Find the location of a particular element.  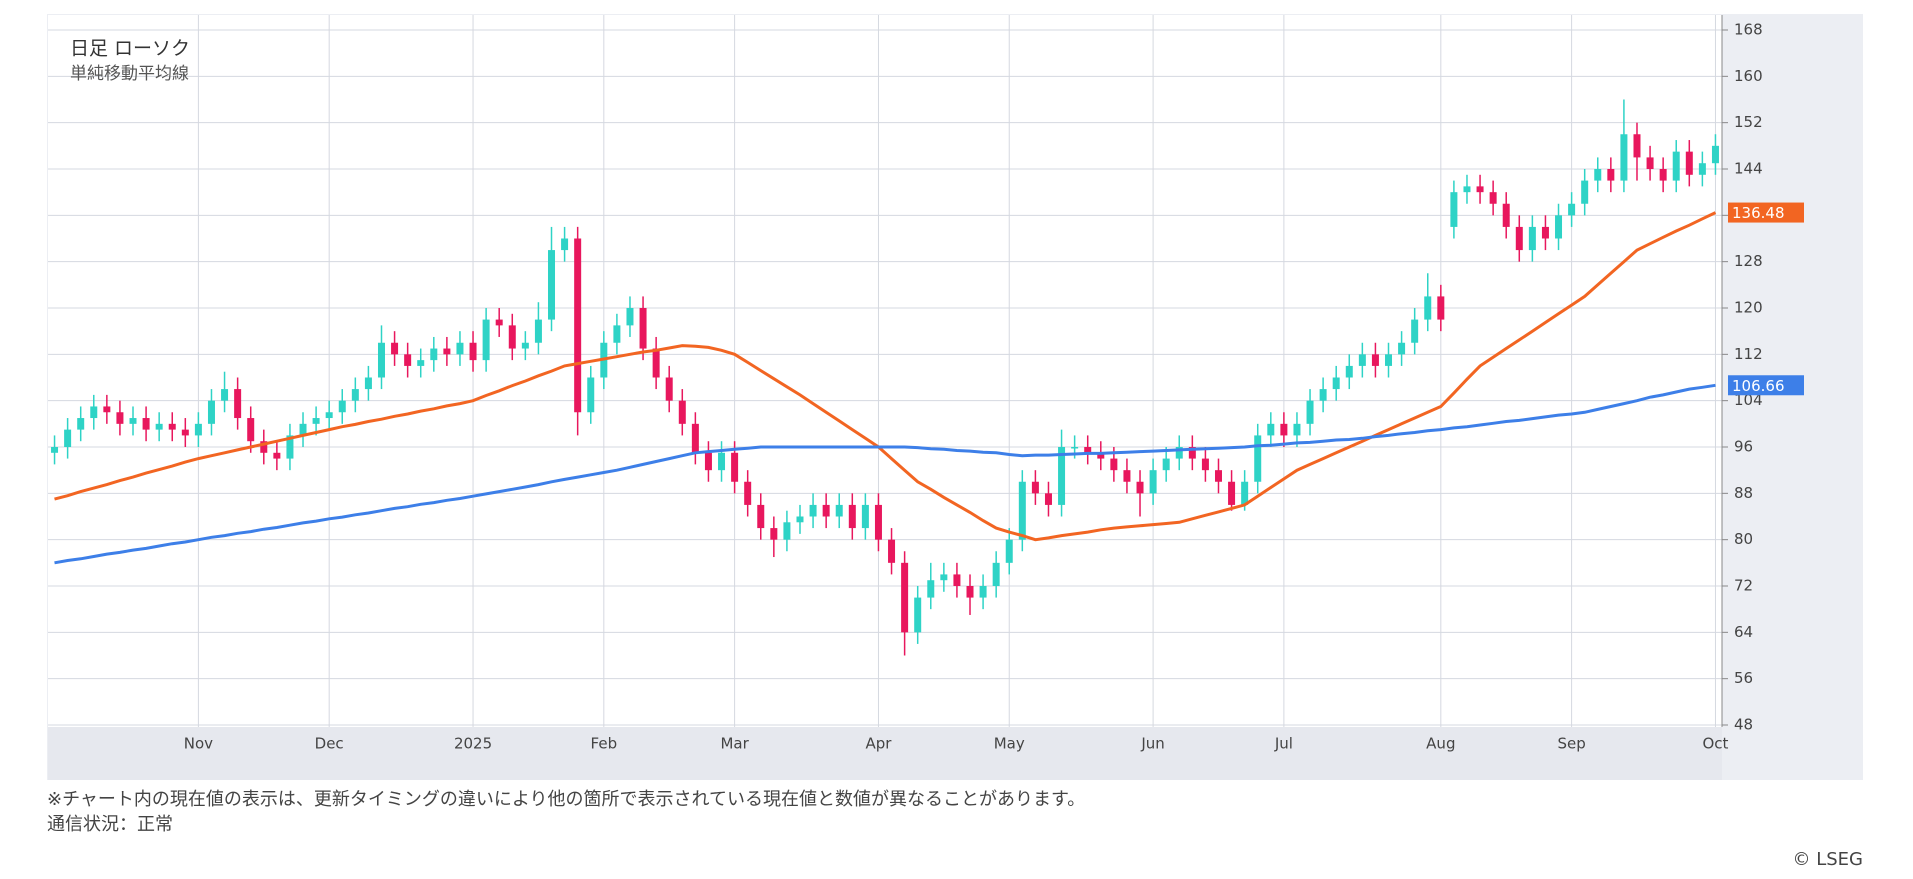

last-value-label: 106.66 is located at coordinates (1758, 386).